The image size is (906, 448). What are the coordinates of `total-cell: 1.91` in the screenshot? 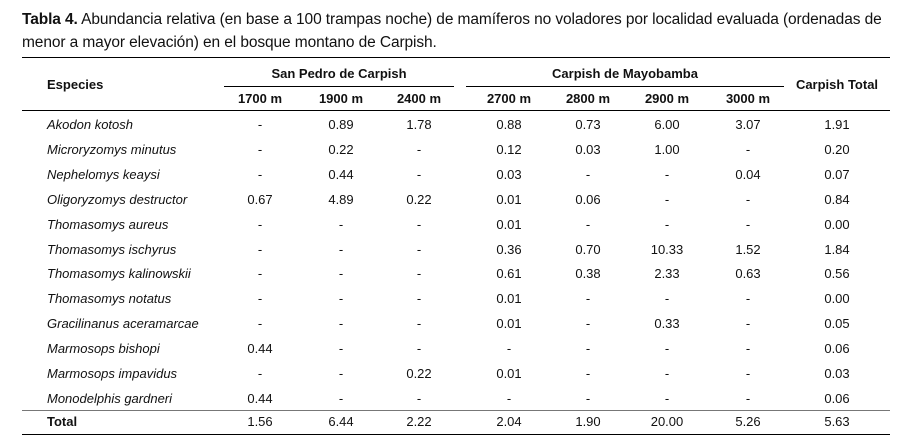 It's located at (837, 124).